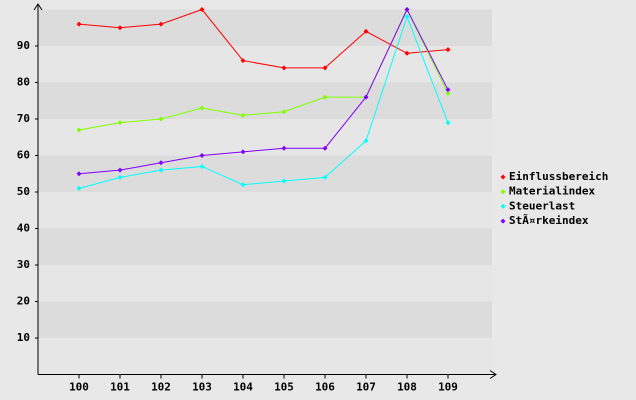 The height and width of the screenshot is (400, 636). I want to click on x-tick-label: 107, so click(366, 387).